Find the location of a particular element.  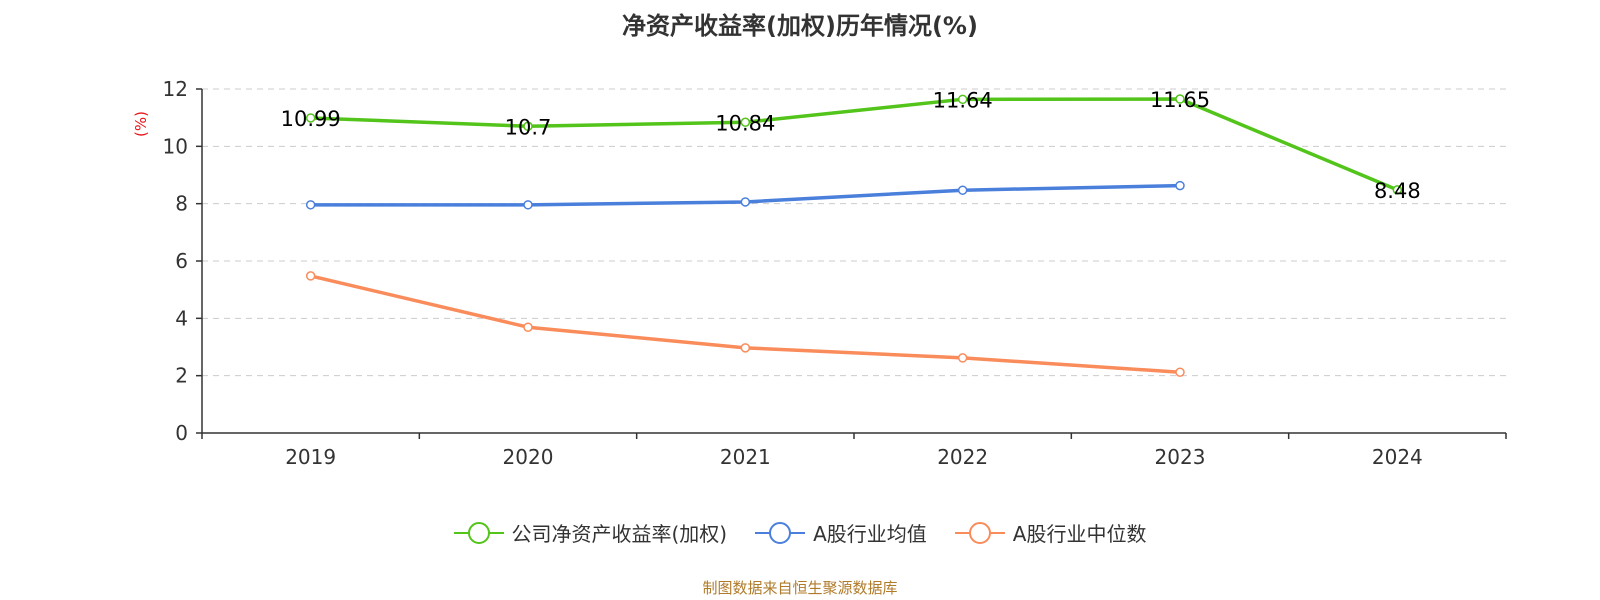

x-tick-label: 2021 is located at coordinates (745, 457).